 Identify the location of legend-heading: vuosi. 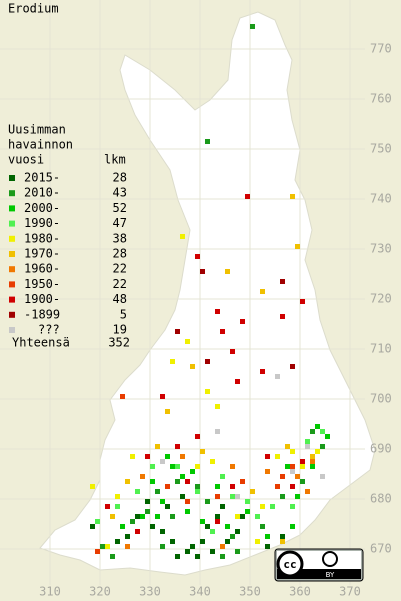
(26, 160).